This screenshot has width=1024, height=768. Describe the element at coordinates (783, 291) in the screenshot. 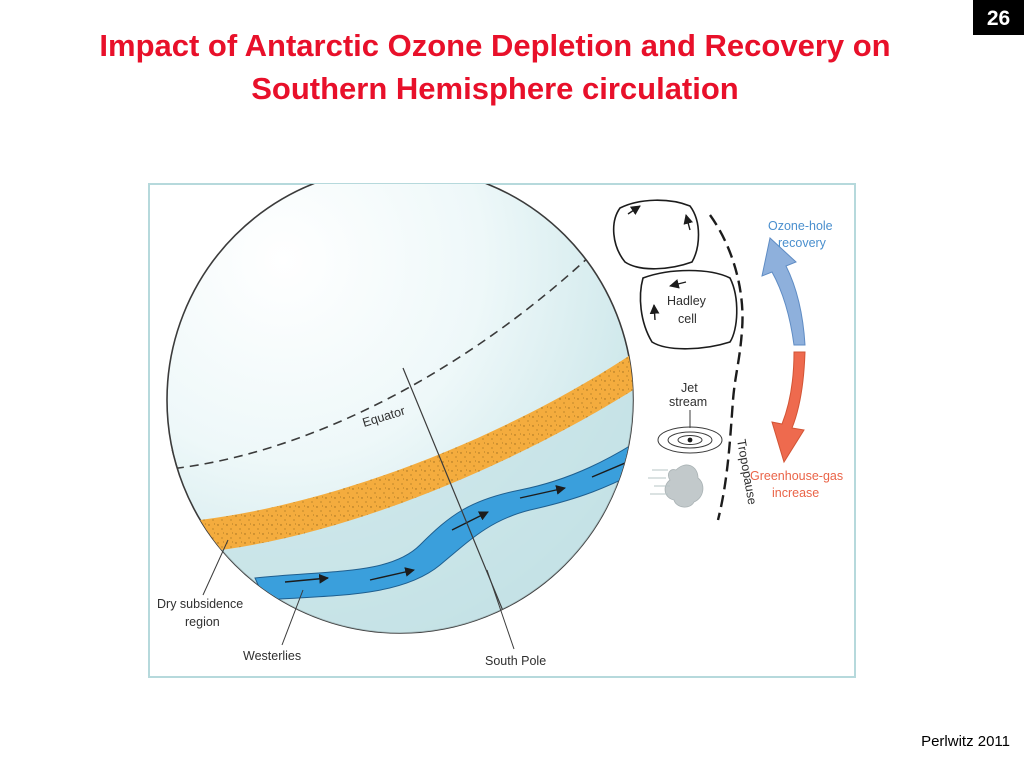

I see `ozone-recovery-arrow` at that location.